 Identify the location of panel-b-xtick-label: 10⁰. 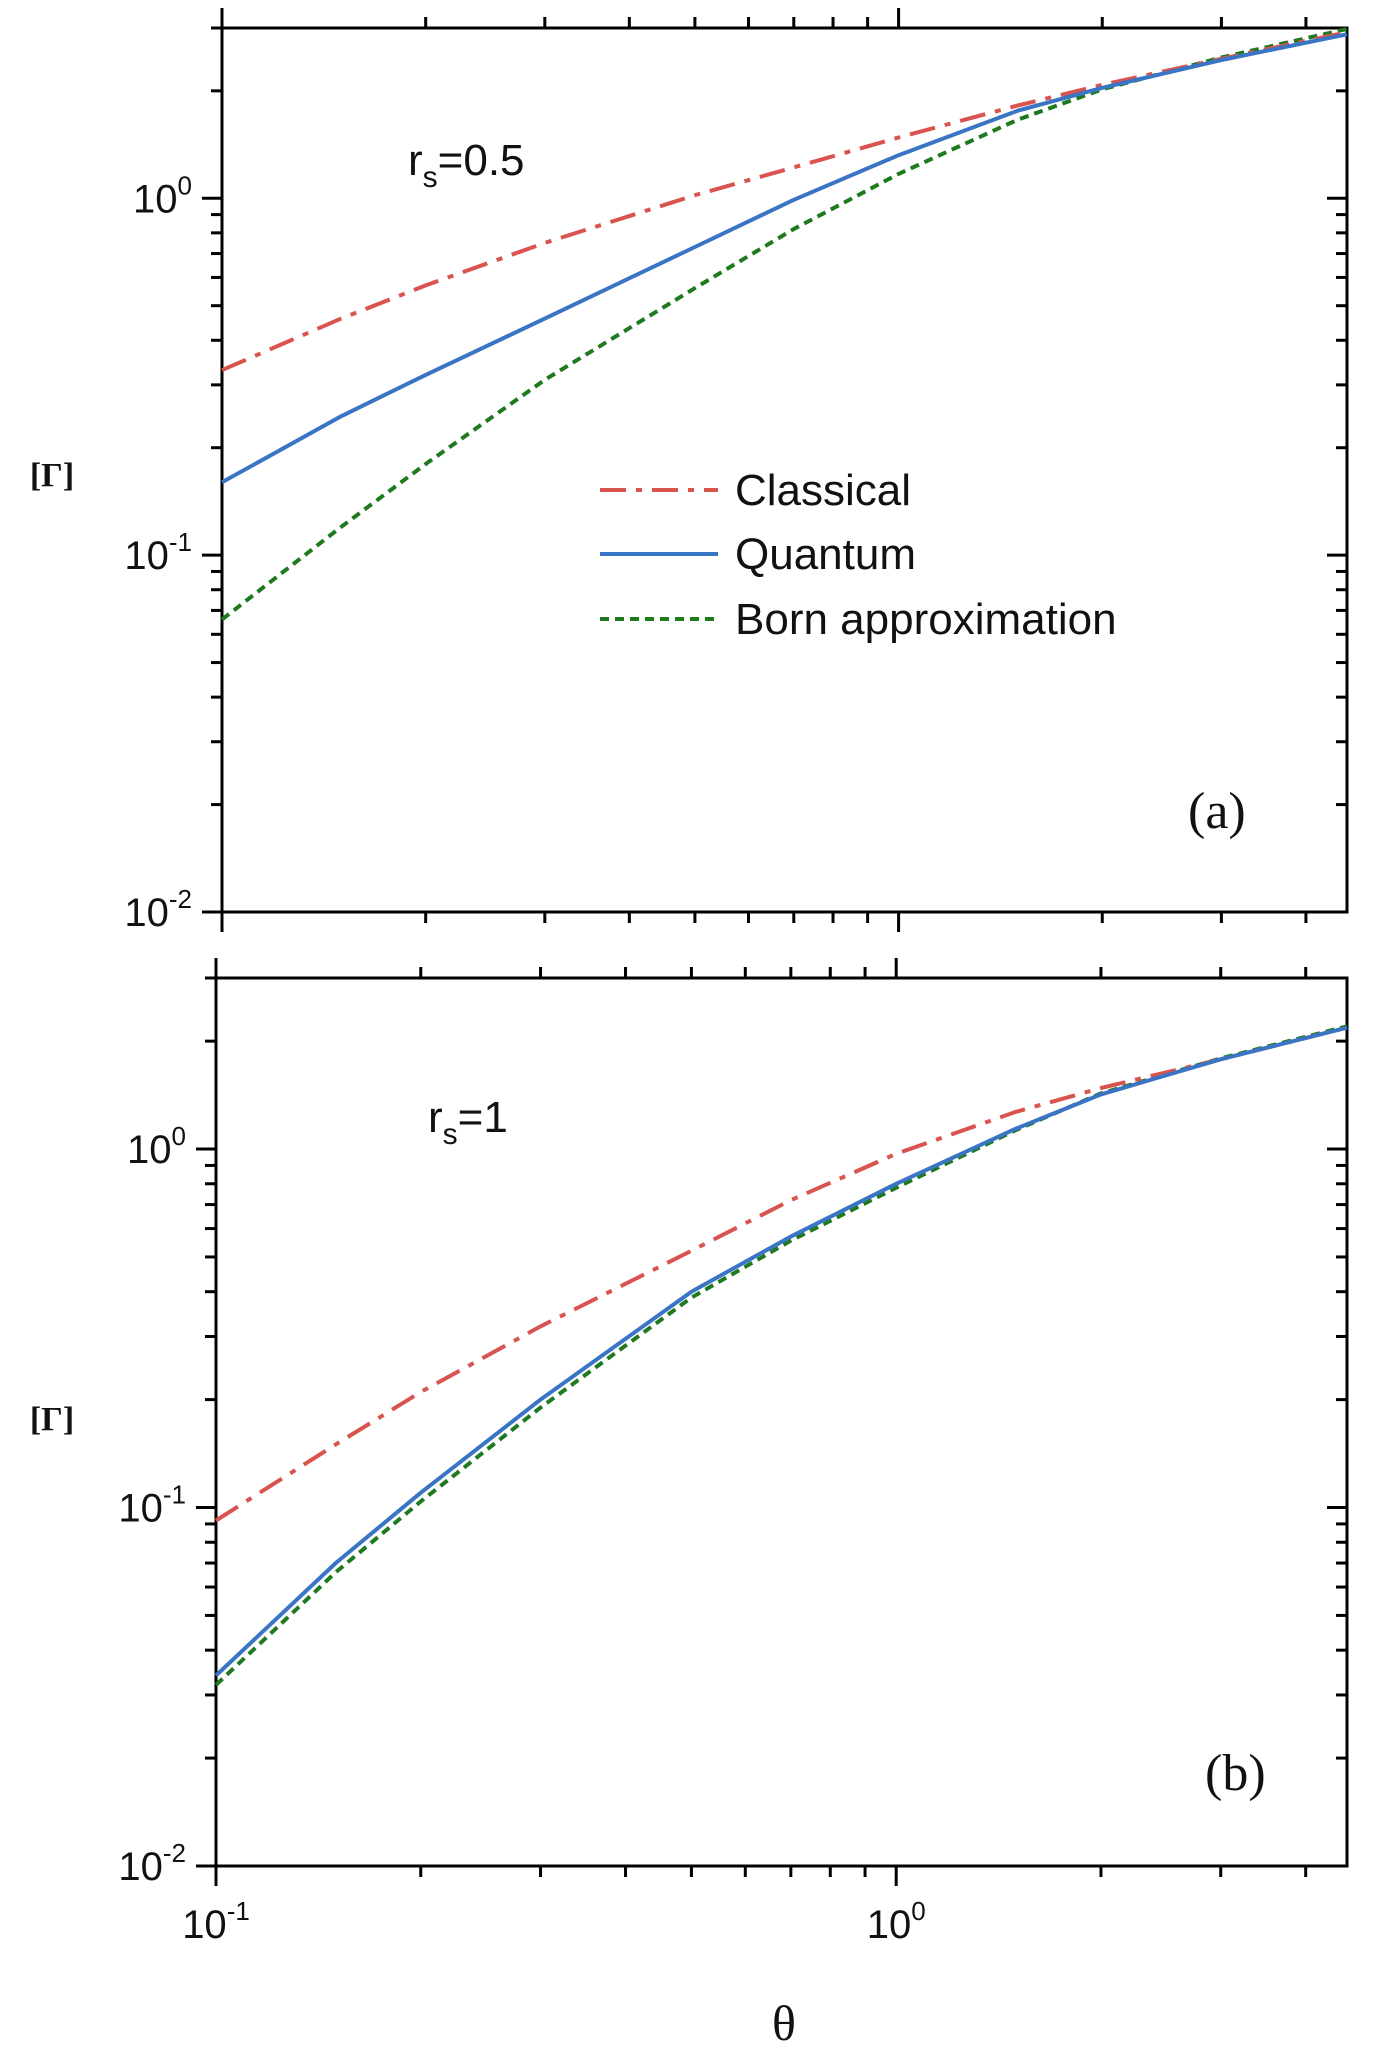
(896, 1921).